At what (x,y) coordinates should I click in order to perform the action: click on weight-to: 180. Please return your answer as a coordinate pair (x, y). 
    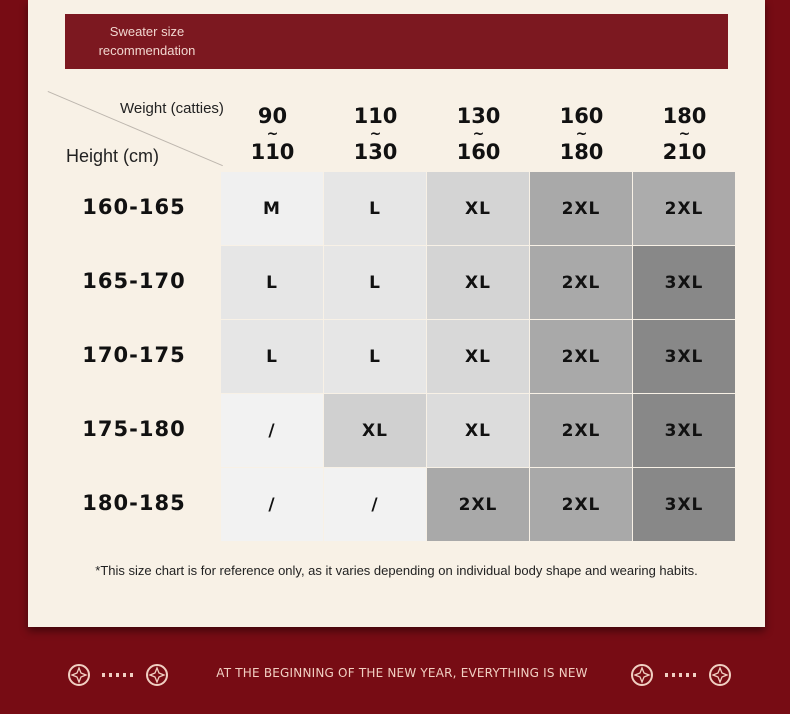
    Looking at the image, I should click on (581, 152).